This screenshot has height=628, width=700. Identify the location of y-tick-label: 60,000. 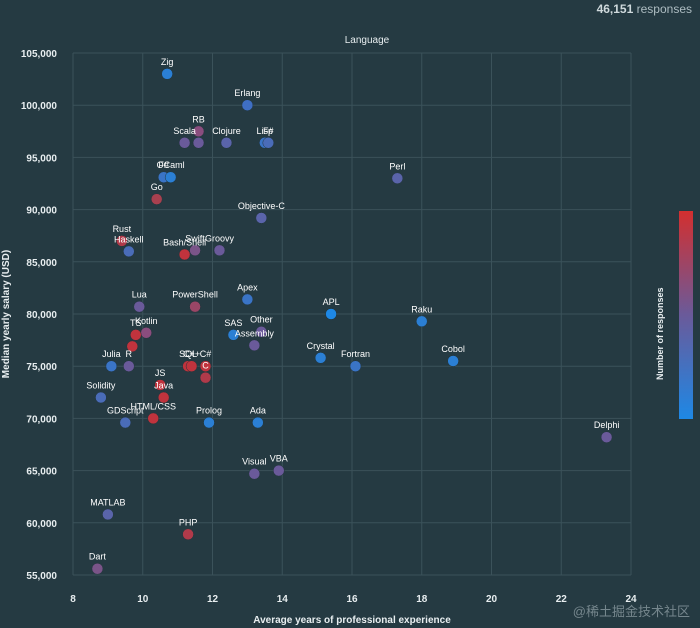
(41, 524).